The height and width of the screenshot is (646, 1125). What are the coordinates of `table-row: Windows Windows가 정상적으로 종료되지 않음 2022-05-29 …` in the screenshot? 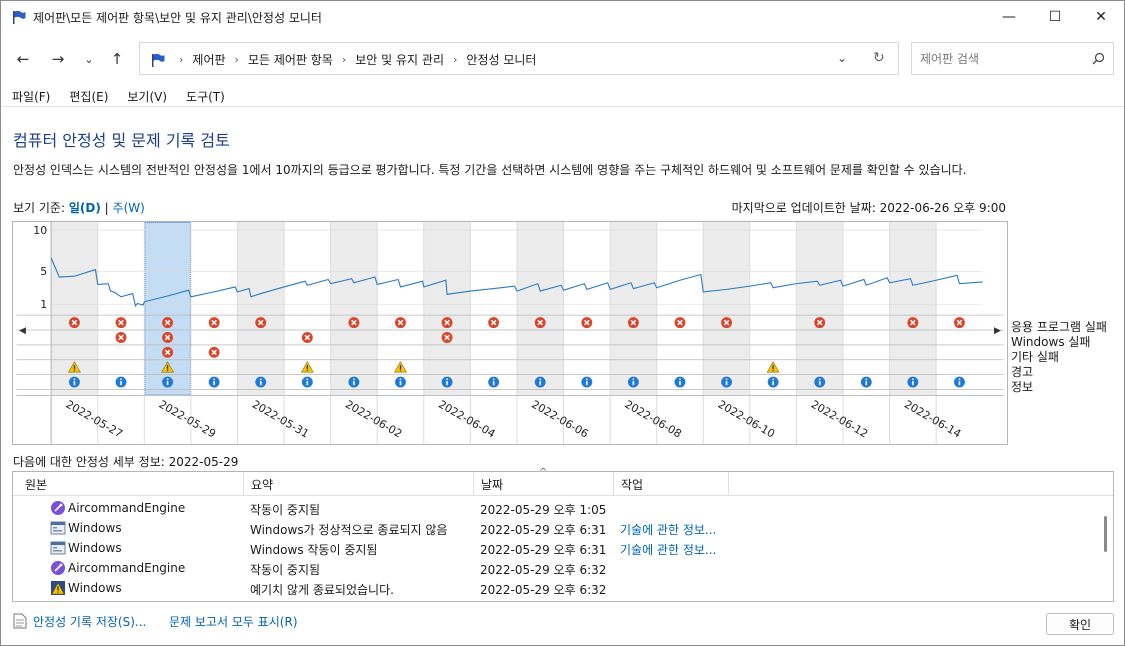 It's located at (563, 528).